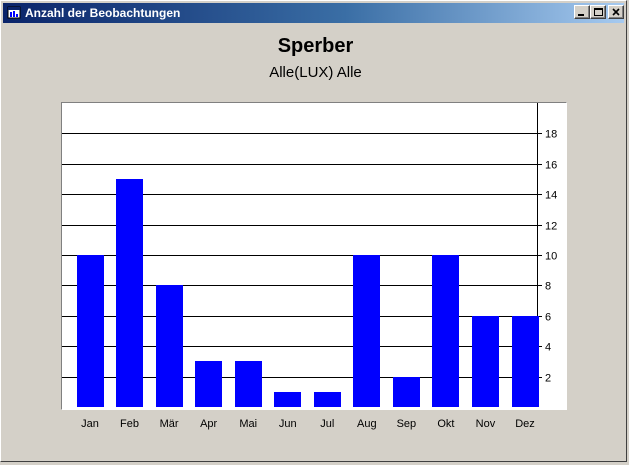  Describe the element at coordinates (445, 424) in the screenshot. I see `x-tick-label: Okt` at that location.